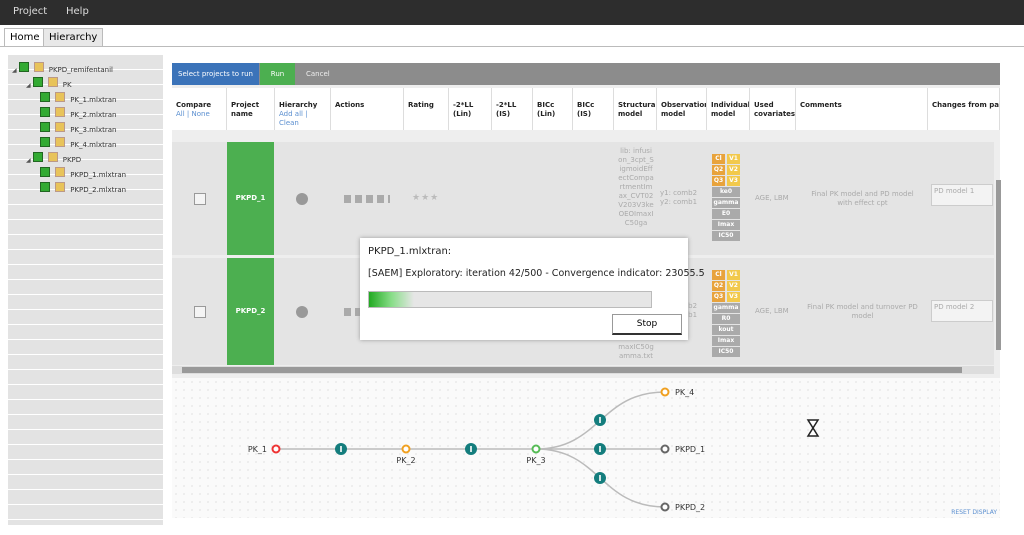 The height and width of the screenshot is (535, 1024). I want to click on rating: ★★★, so click(426, 197).